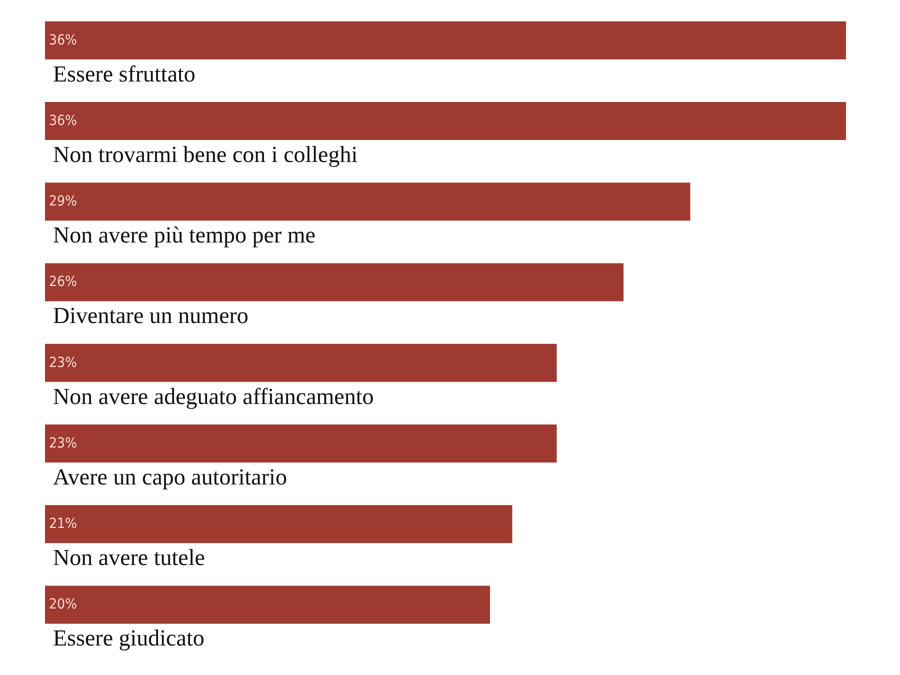  I want to click on data-label: 26%, so click(63, 282).